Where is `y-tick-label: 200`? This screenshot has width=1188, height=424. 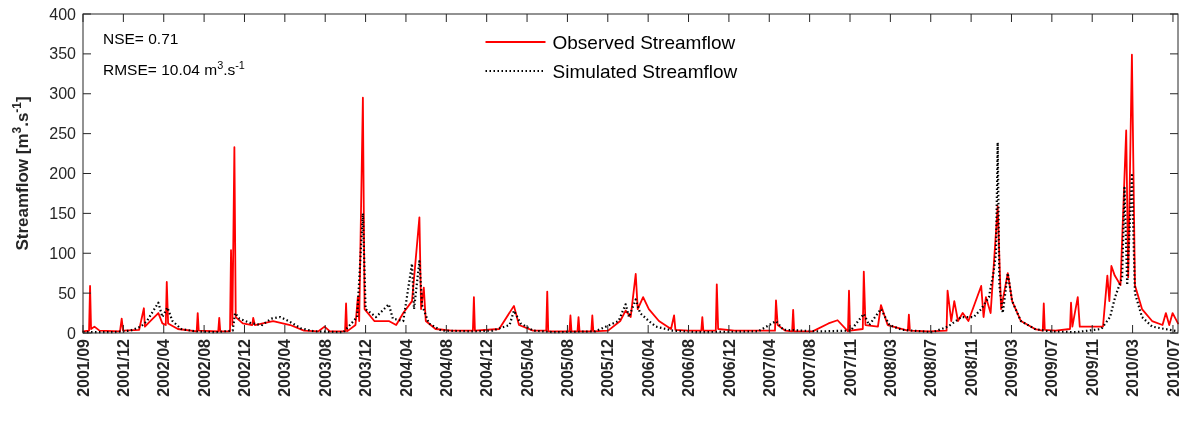
y-tick-label: 200 is located at coordinates (63, 174).